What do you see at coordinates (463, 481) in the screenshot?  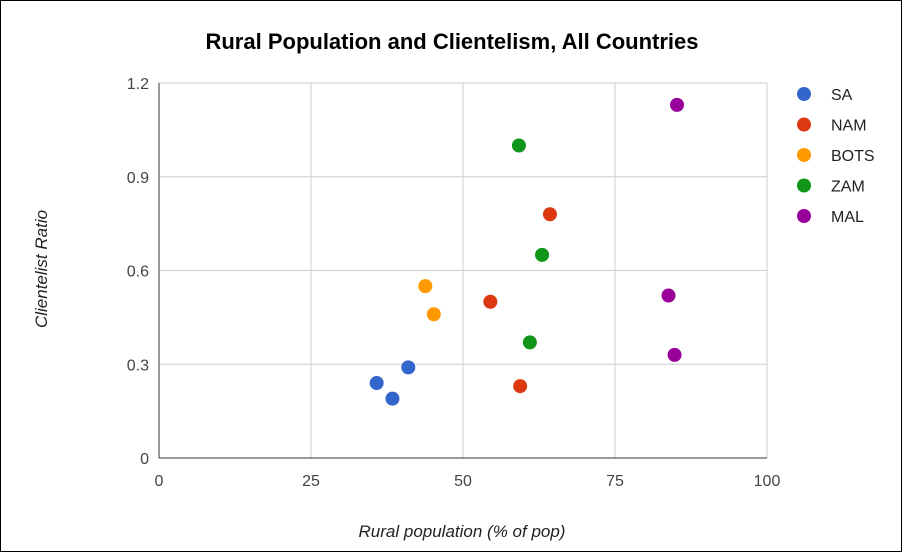 I see `x-tick-label: 50` at bounding box center [463, 481].